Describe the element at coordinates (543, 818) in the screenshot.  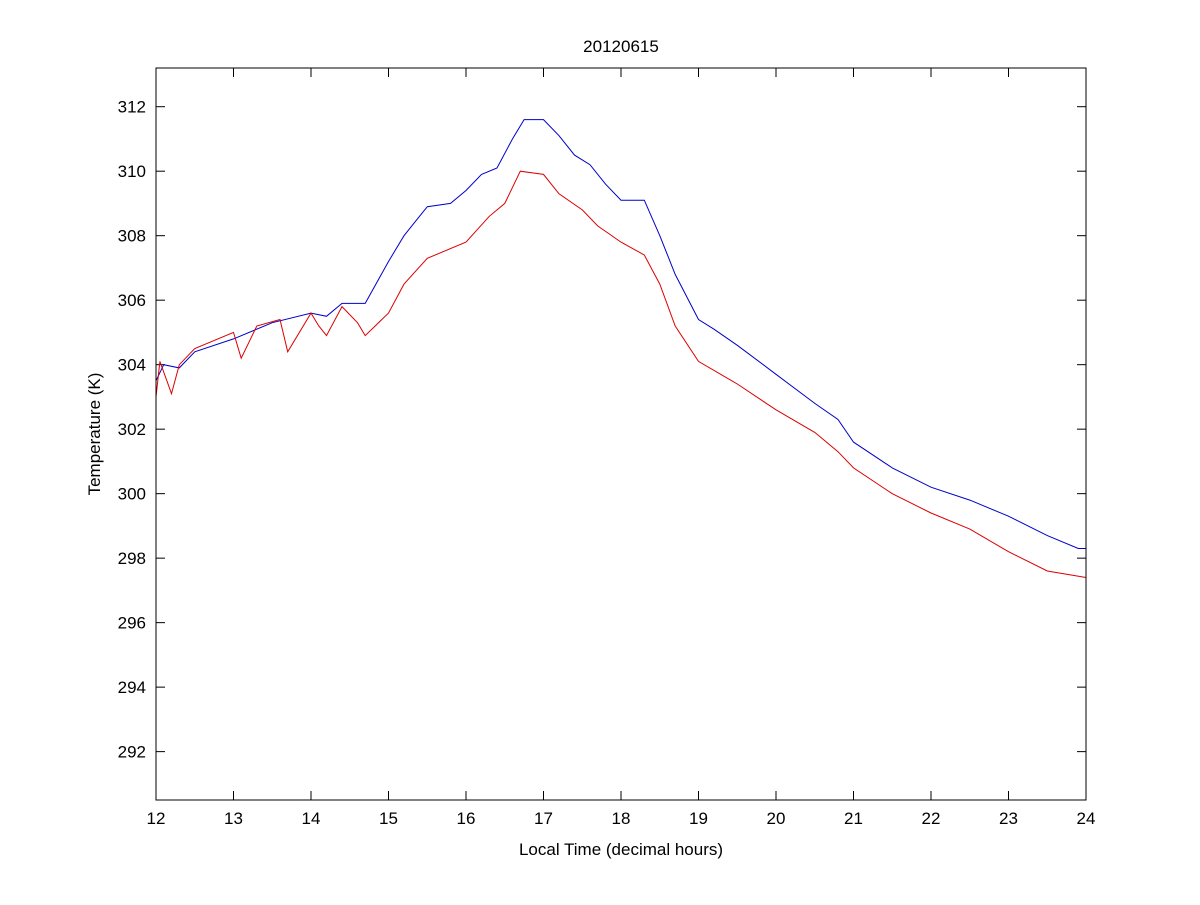
I see `x-tick-label: 17` at that location.